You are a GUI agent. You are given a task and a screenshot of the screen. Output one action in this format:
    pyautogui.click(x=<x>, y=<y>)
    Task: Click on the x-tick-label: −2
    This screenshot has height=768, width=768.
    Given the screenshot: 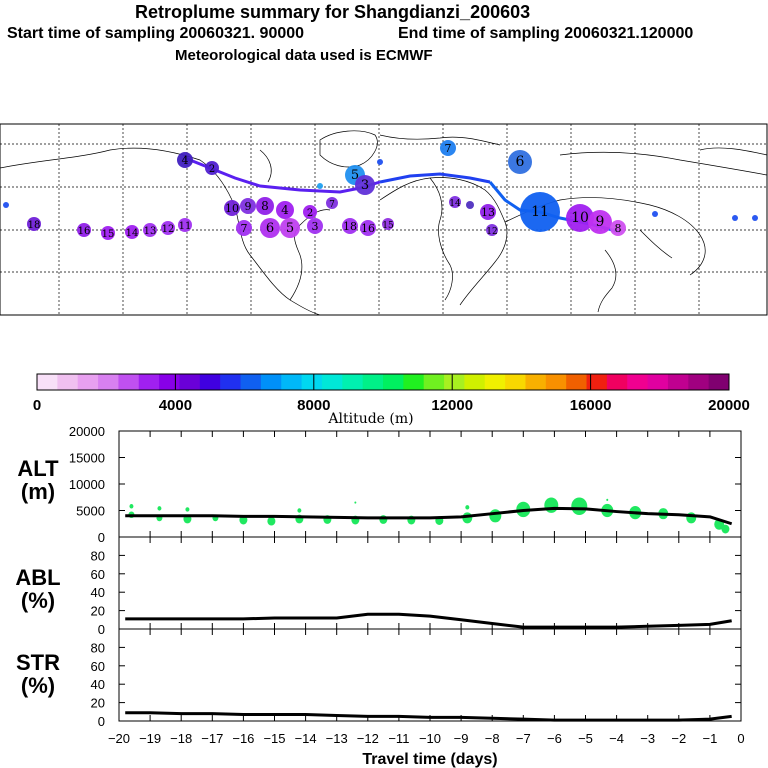 What is the action you would take?
    pyautogui.click(x=678, y=738)
    